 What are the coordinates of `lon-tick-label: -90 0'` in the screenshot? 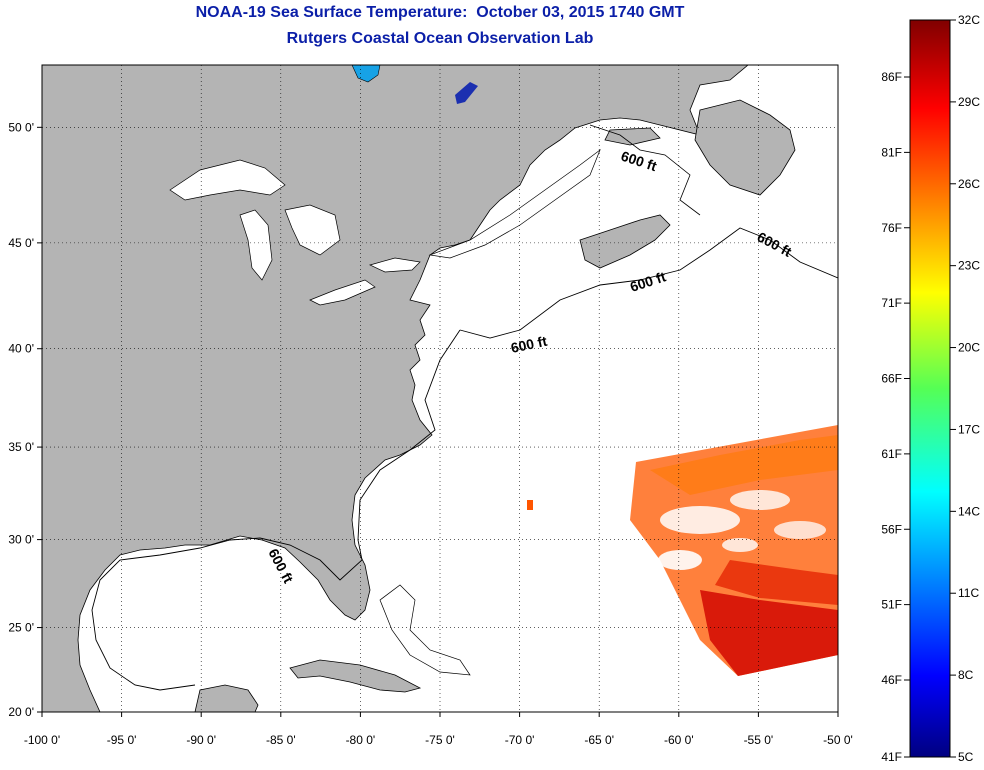 It's located at (201, 740).